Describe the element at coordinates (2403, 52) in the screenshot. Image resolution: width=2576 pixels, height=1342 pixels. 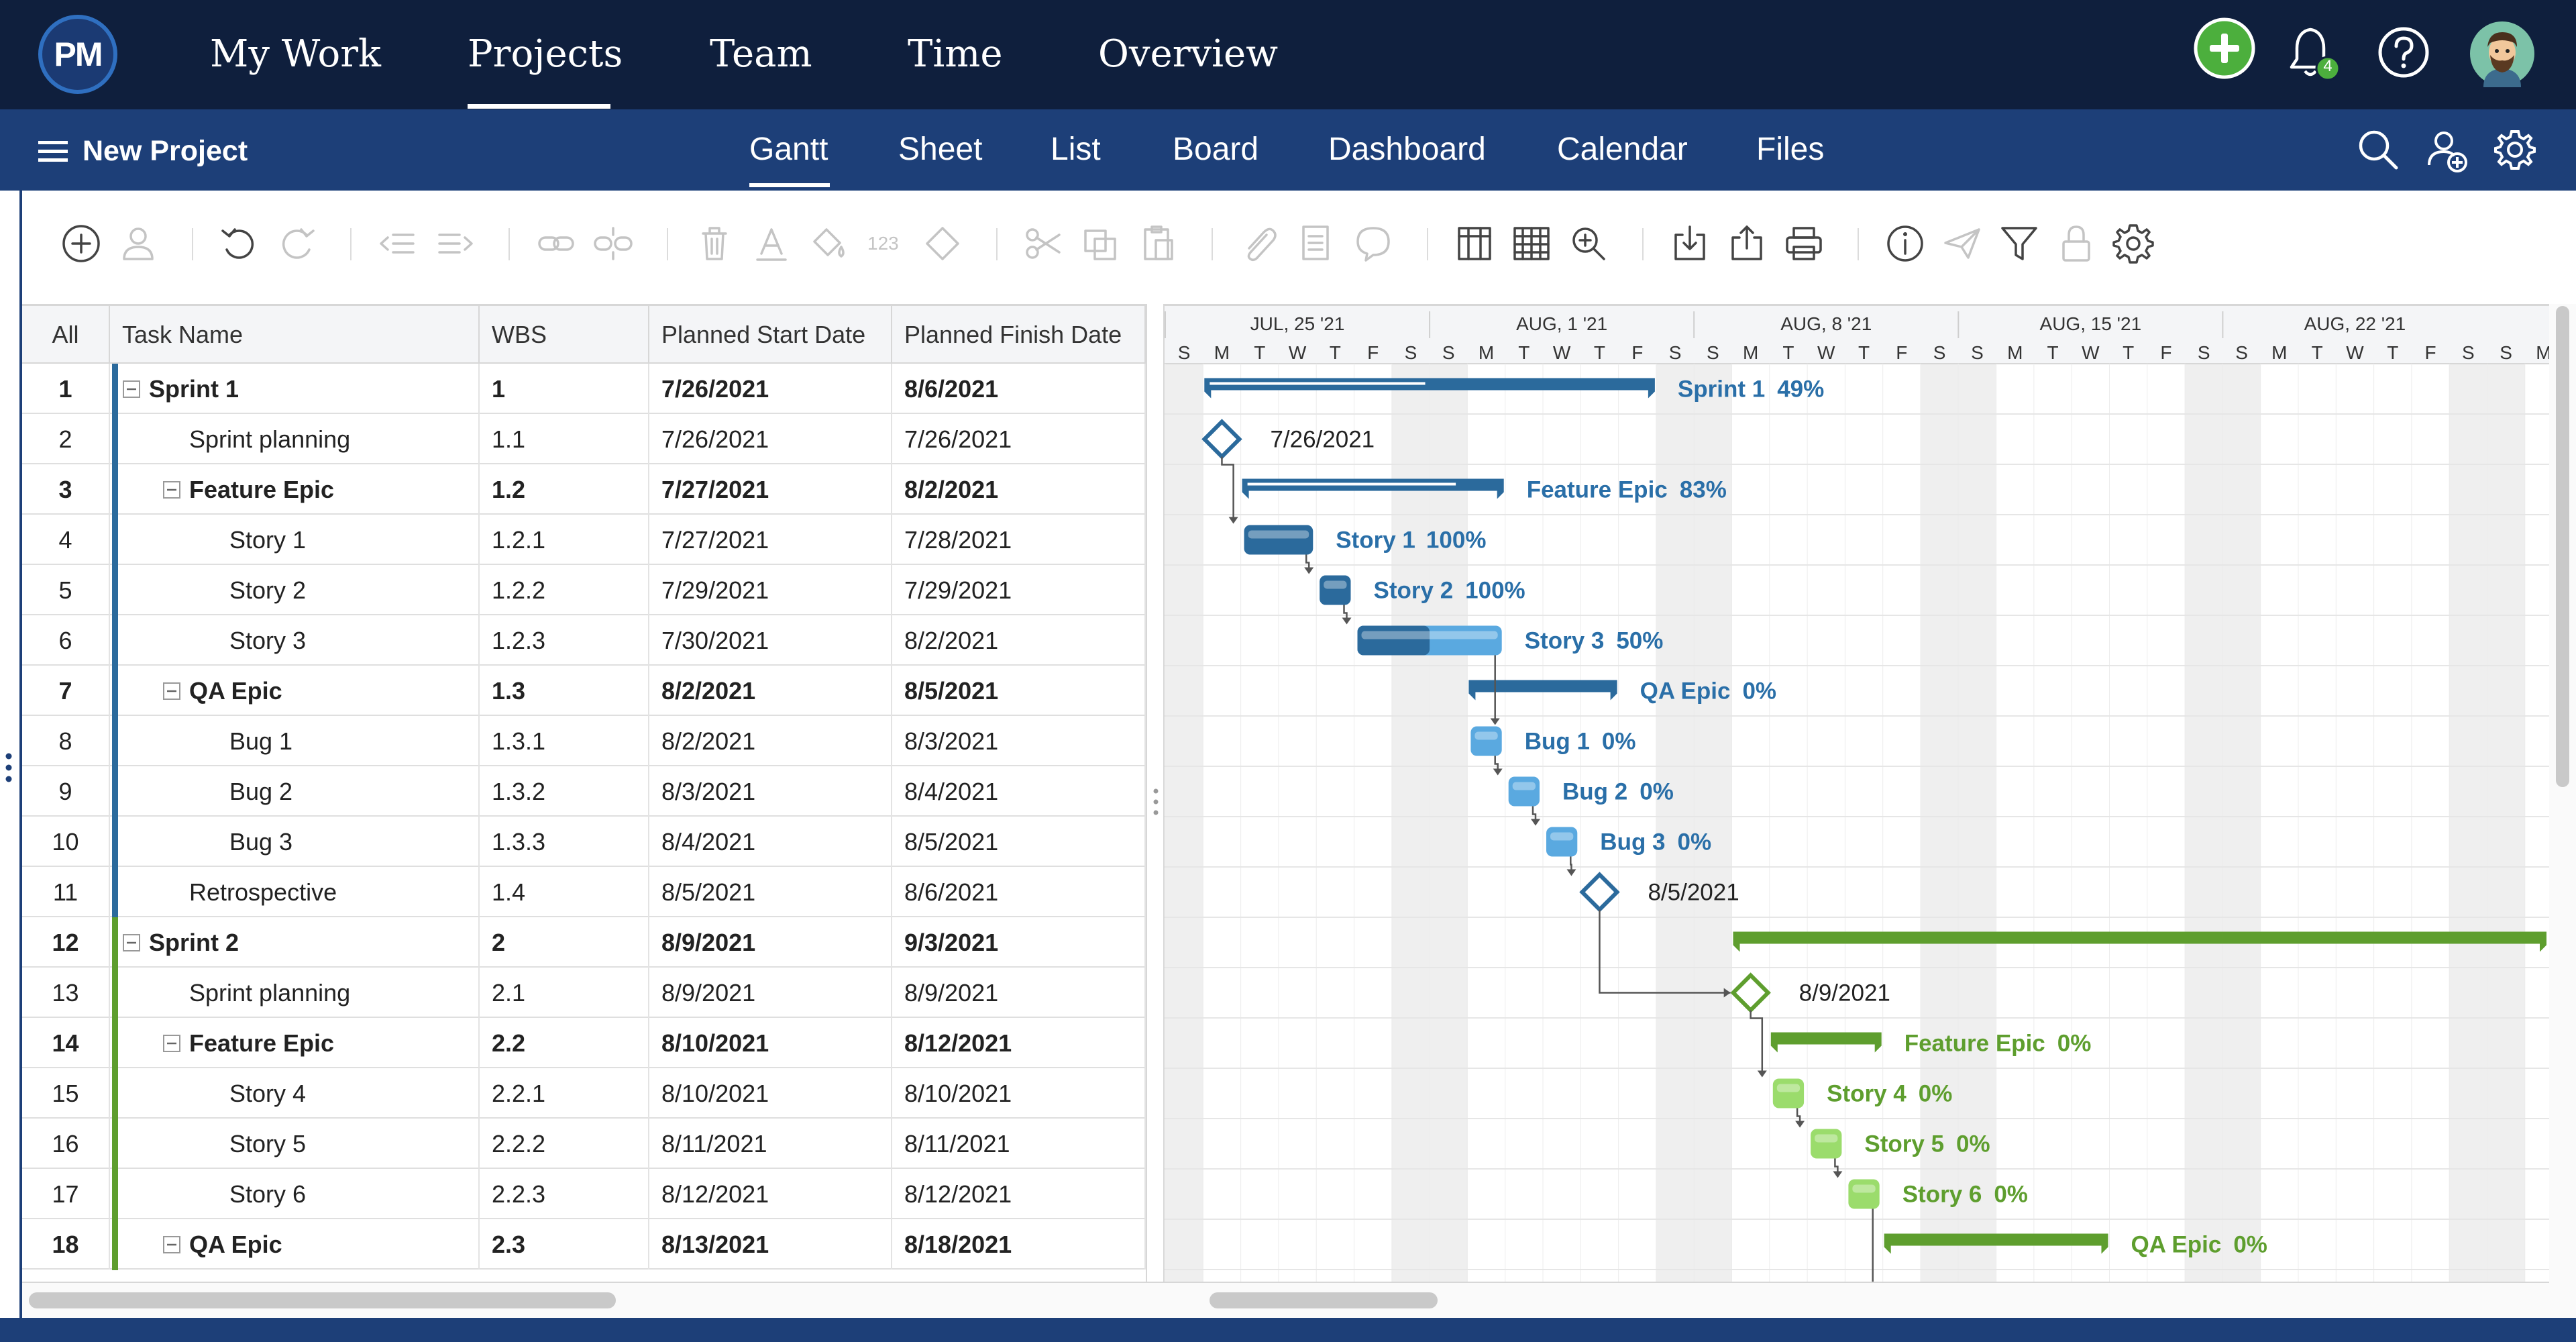
I see `help-icon` at that location.